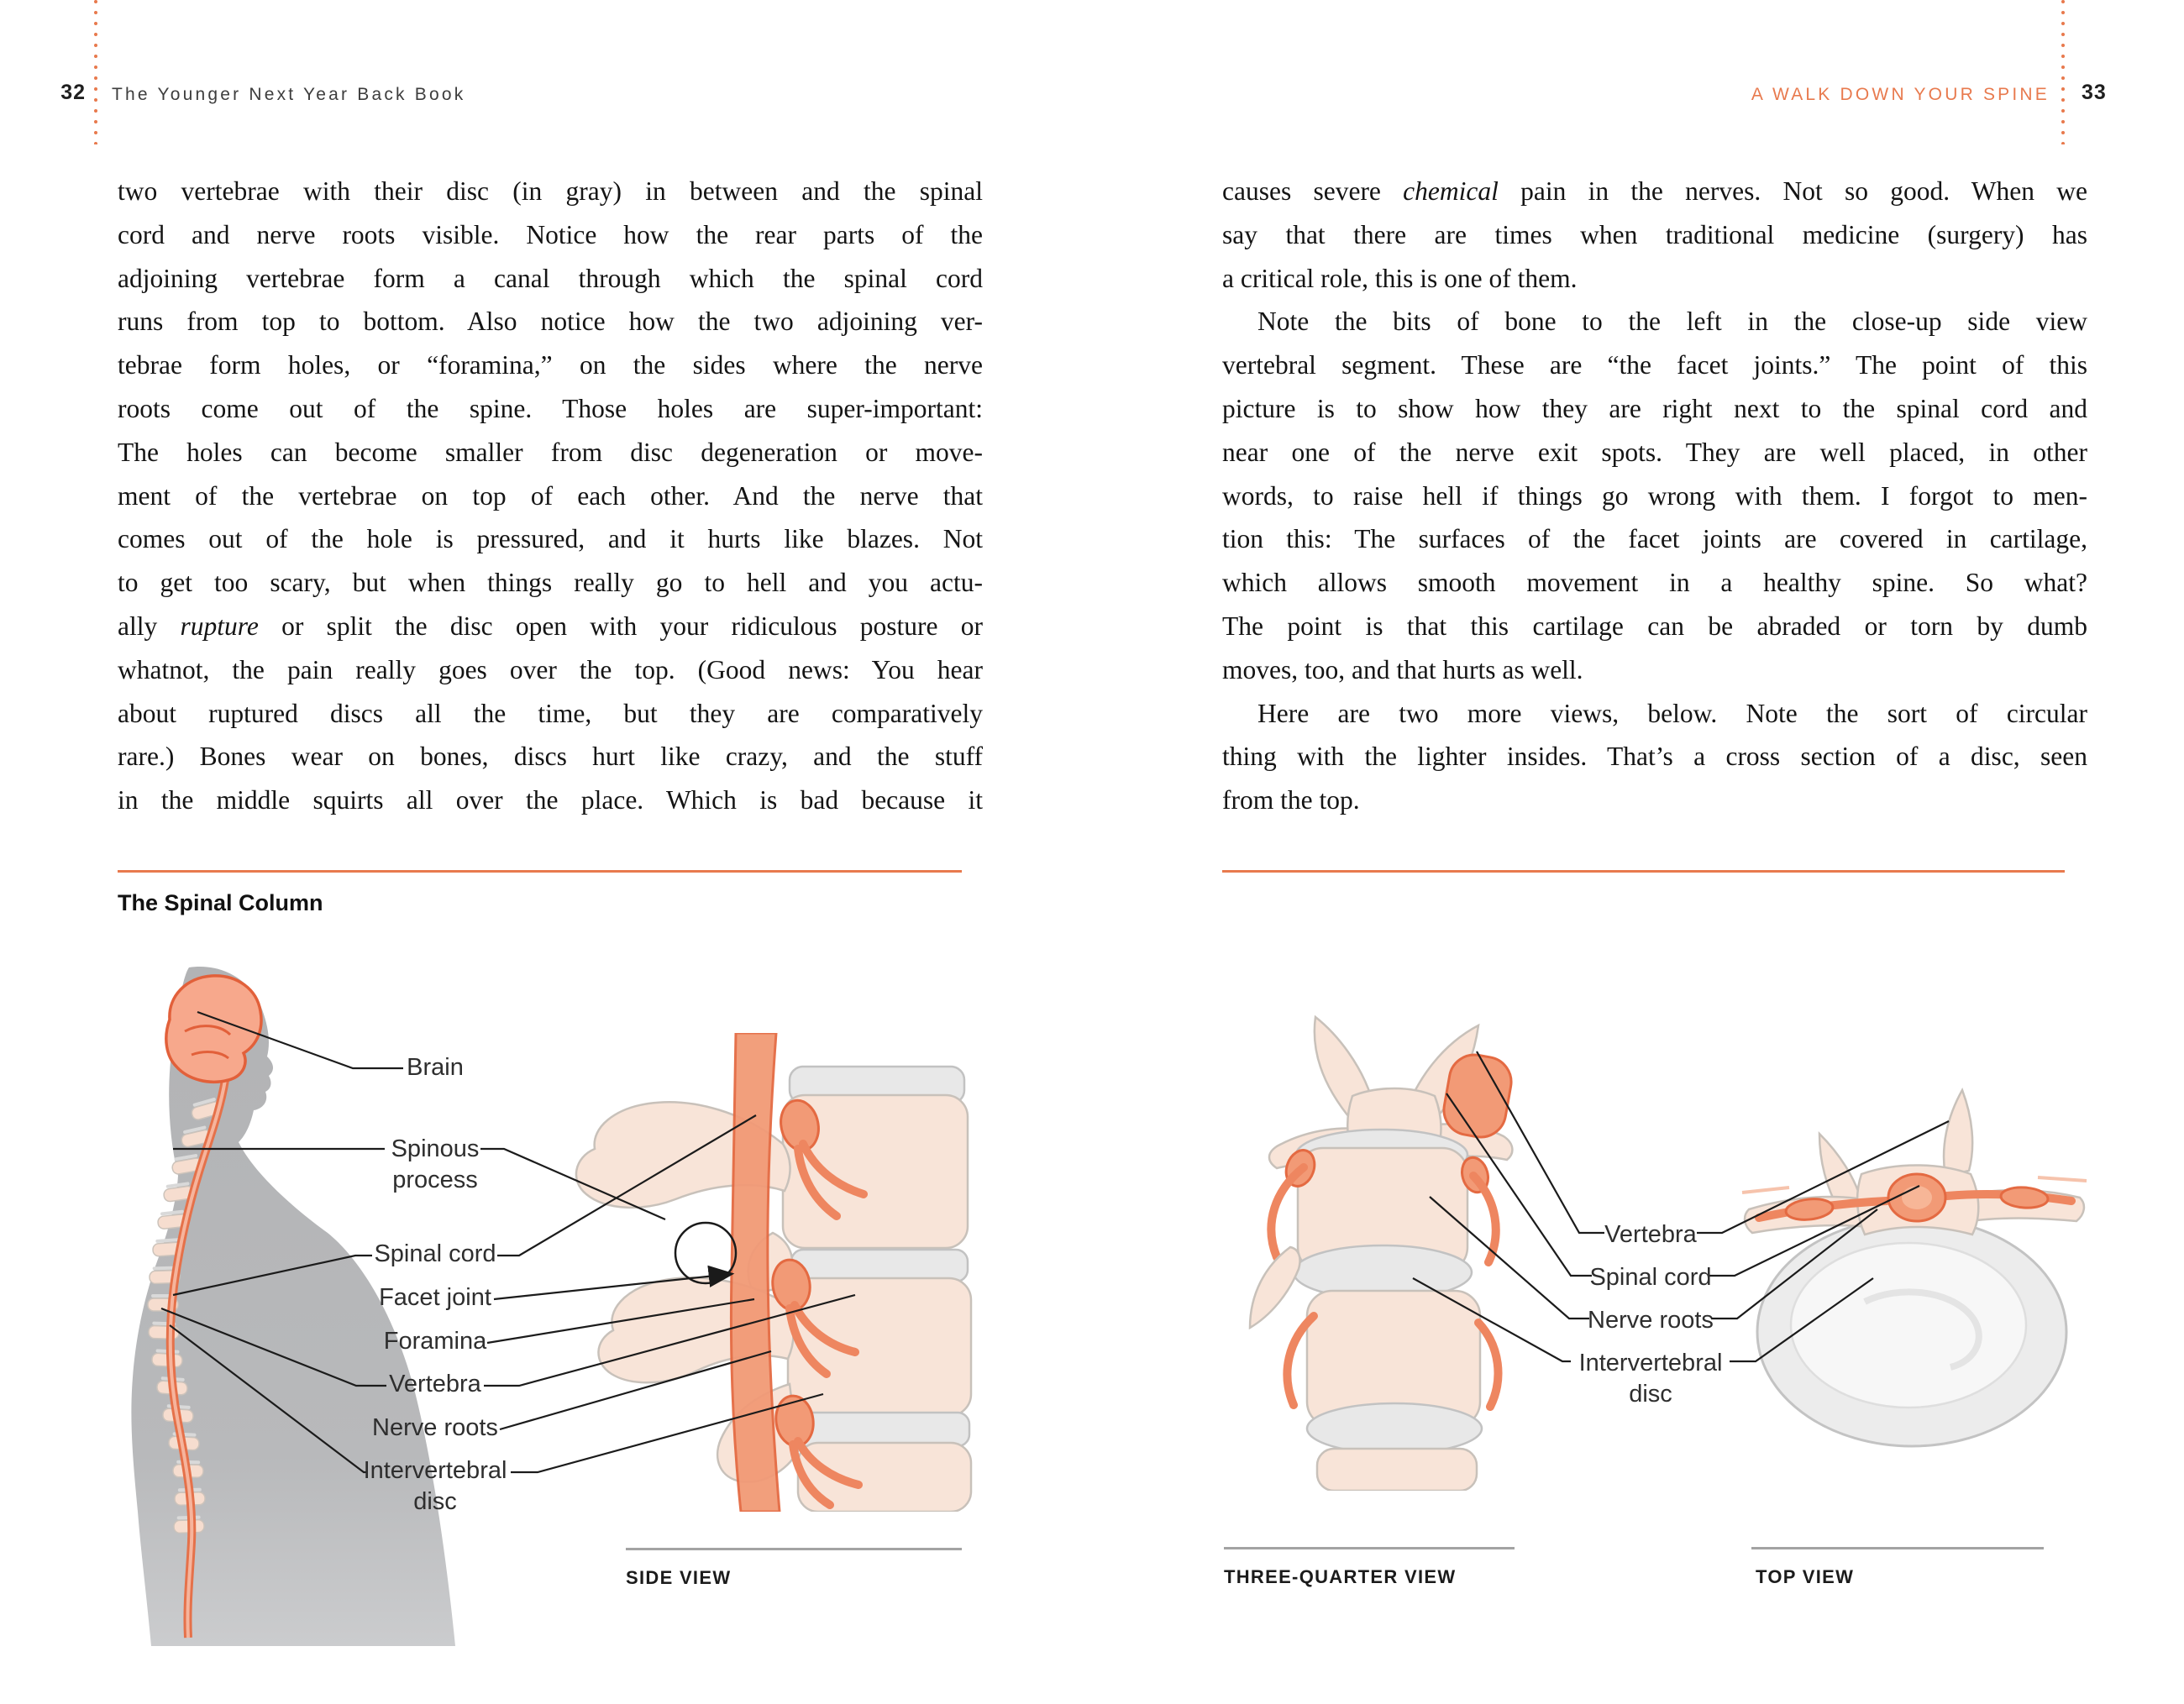  Describe the element at coordinates (435, 1341) in the screenshot. I see `label-foramina: Foramina` at that location.